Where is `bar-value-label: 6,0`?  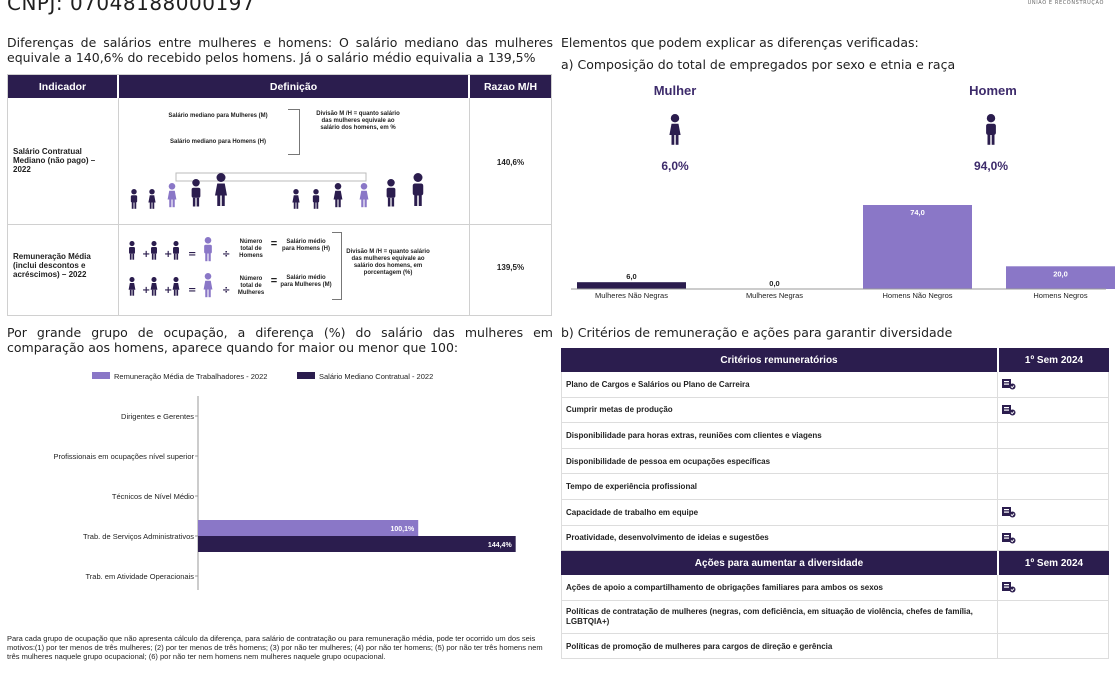 bar-value-label: 6,0 is located at coordinates (631, 276).